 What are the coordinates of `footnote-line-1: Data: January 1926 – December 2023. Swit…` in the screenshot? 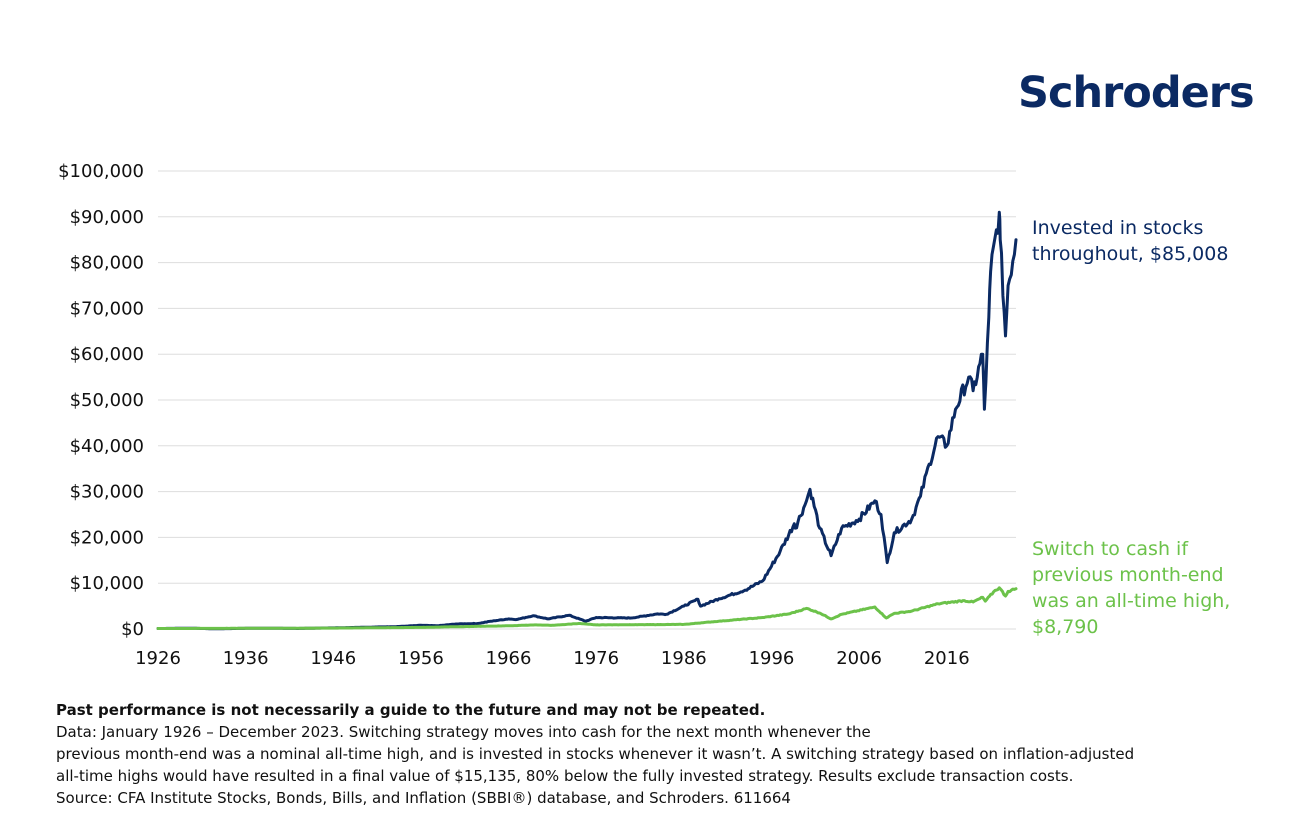 It's located at (463, 732).